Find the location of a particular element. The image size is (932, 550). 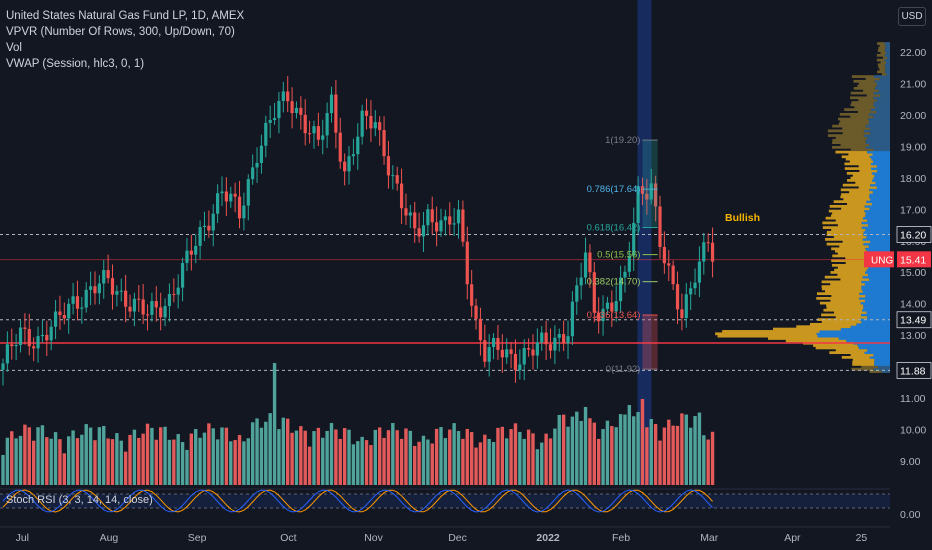

currency-badge: USD is located at coordinates (912, 16).